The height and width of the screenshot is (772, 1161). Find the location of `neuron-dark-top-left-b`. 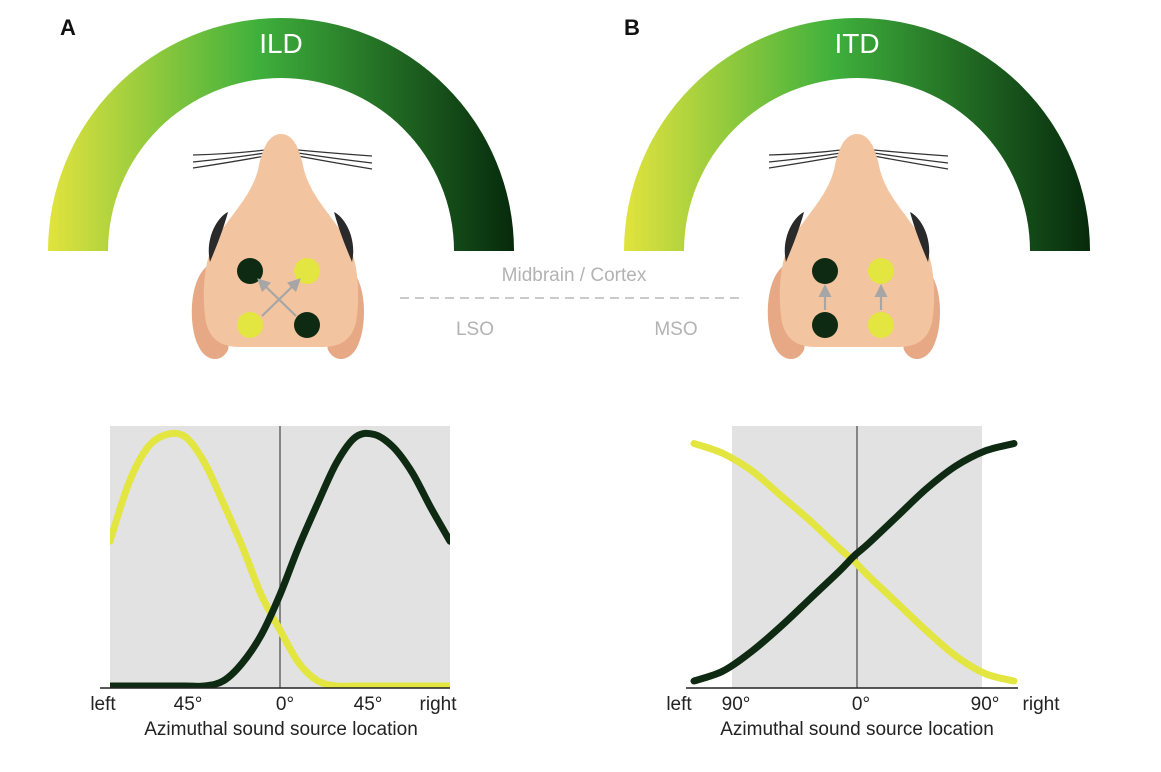

neuron-dark-top-left-b is located at coordinates (825, 271).